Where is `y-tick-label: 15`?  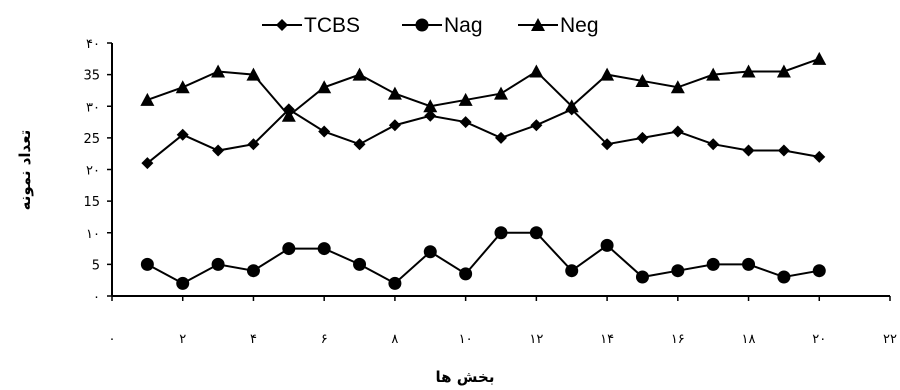 y-tick-label: 15 is located at coordinates (91, 202).